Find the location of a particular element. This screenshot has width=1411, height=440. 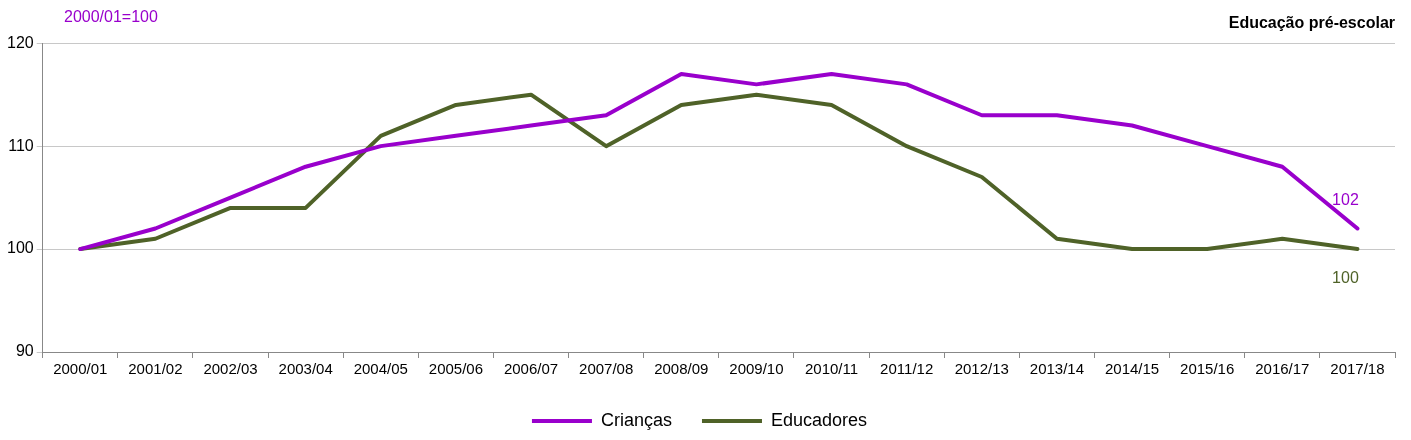

x-tick-label: 2015/16 is located at coordinates (1207, 369).